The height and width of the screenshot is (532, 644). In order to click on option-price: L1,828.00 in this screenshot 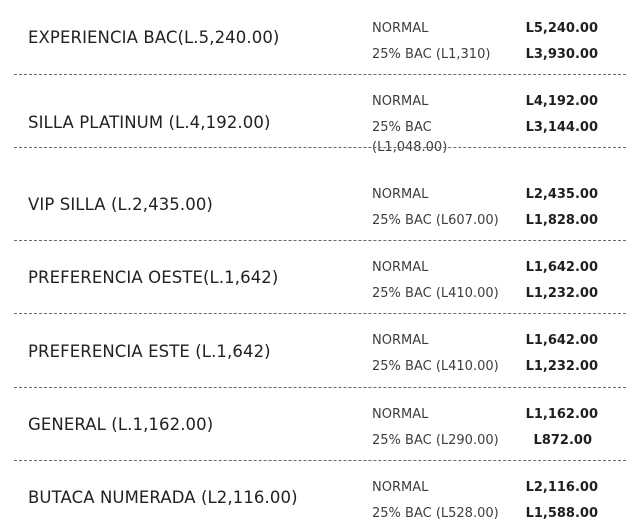, I will do `click(561, 220)`.